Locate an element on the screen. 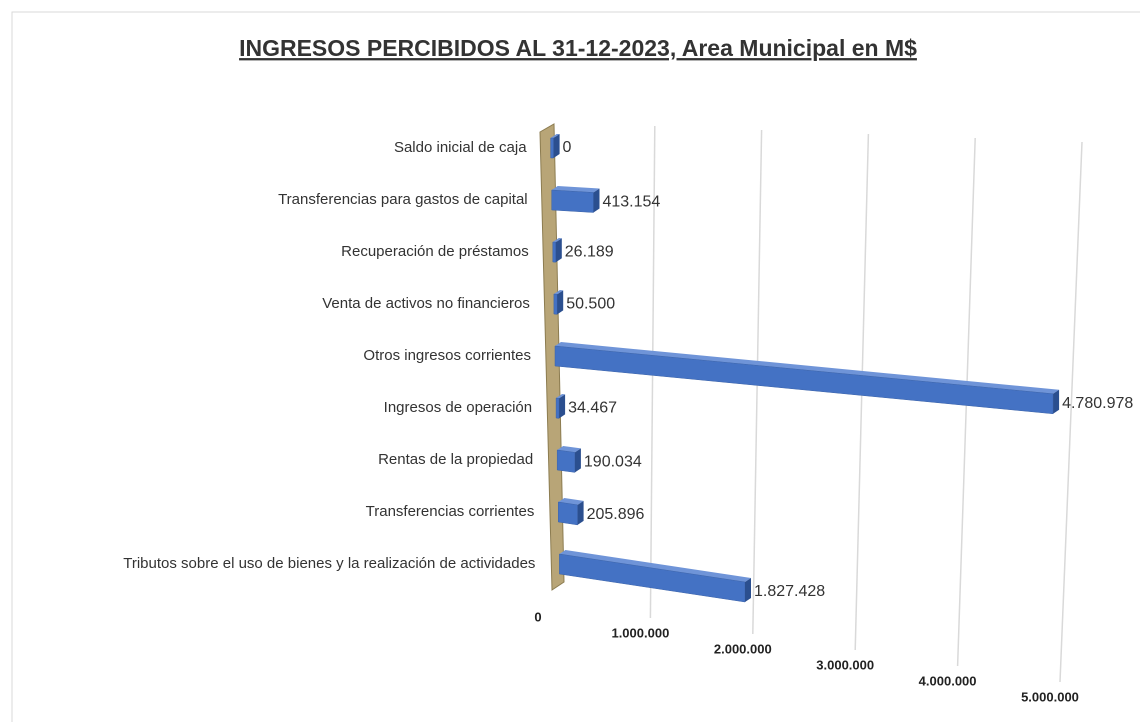 This screenshot has width=1140, height=722. value-label: 50.500 is located at coordinates (590, 304).